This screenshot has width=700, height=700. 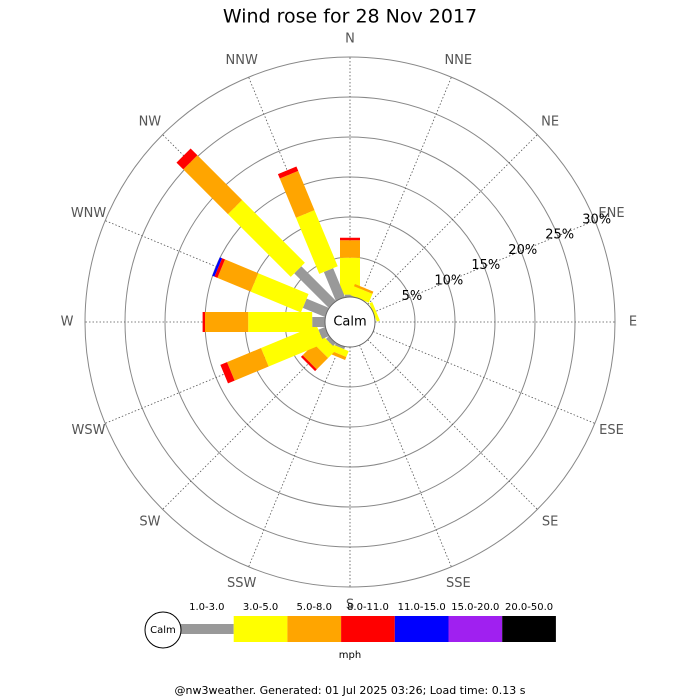 I want to click on direction-label: ENE, so click(x=611, y=213).